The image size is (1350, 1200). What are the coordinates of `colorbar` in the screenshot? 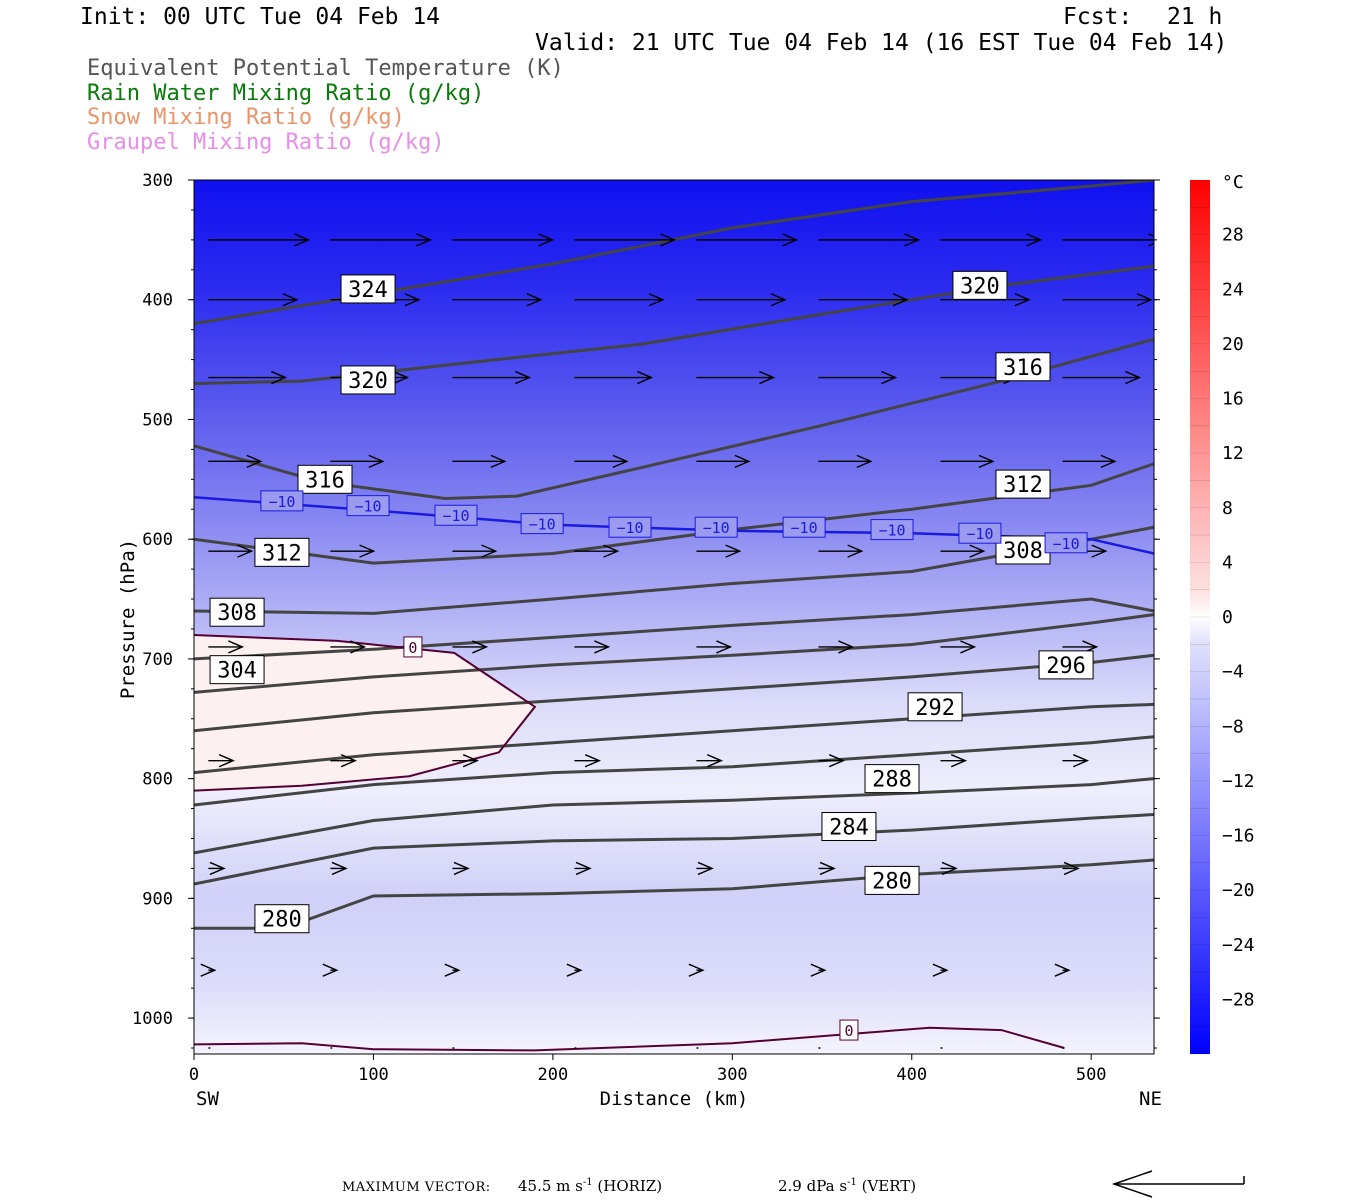 It's located at (1200, 617).